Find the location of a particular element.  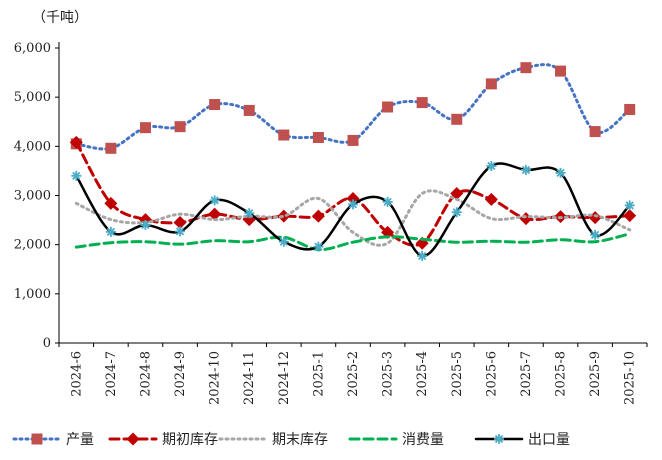

legend-item-2: 期末库存 is located at coordinates (273, 440).